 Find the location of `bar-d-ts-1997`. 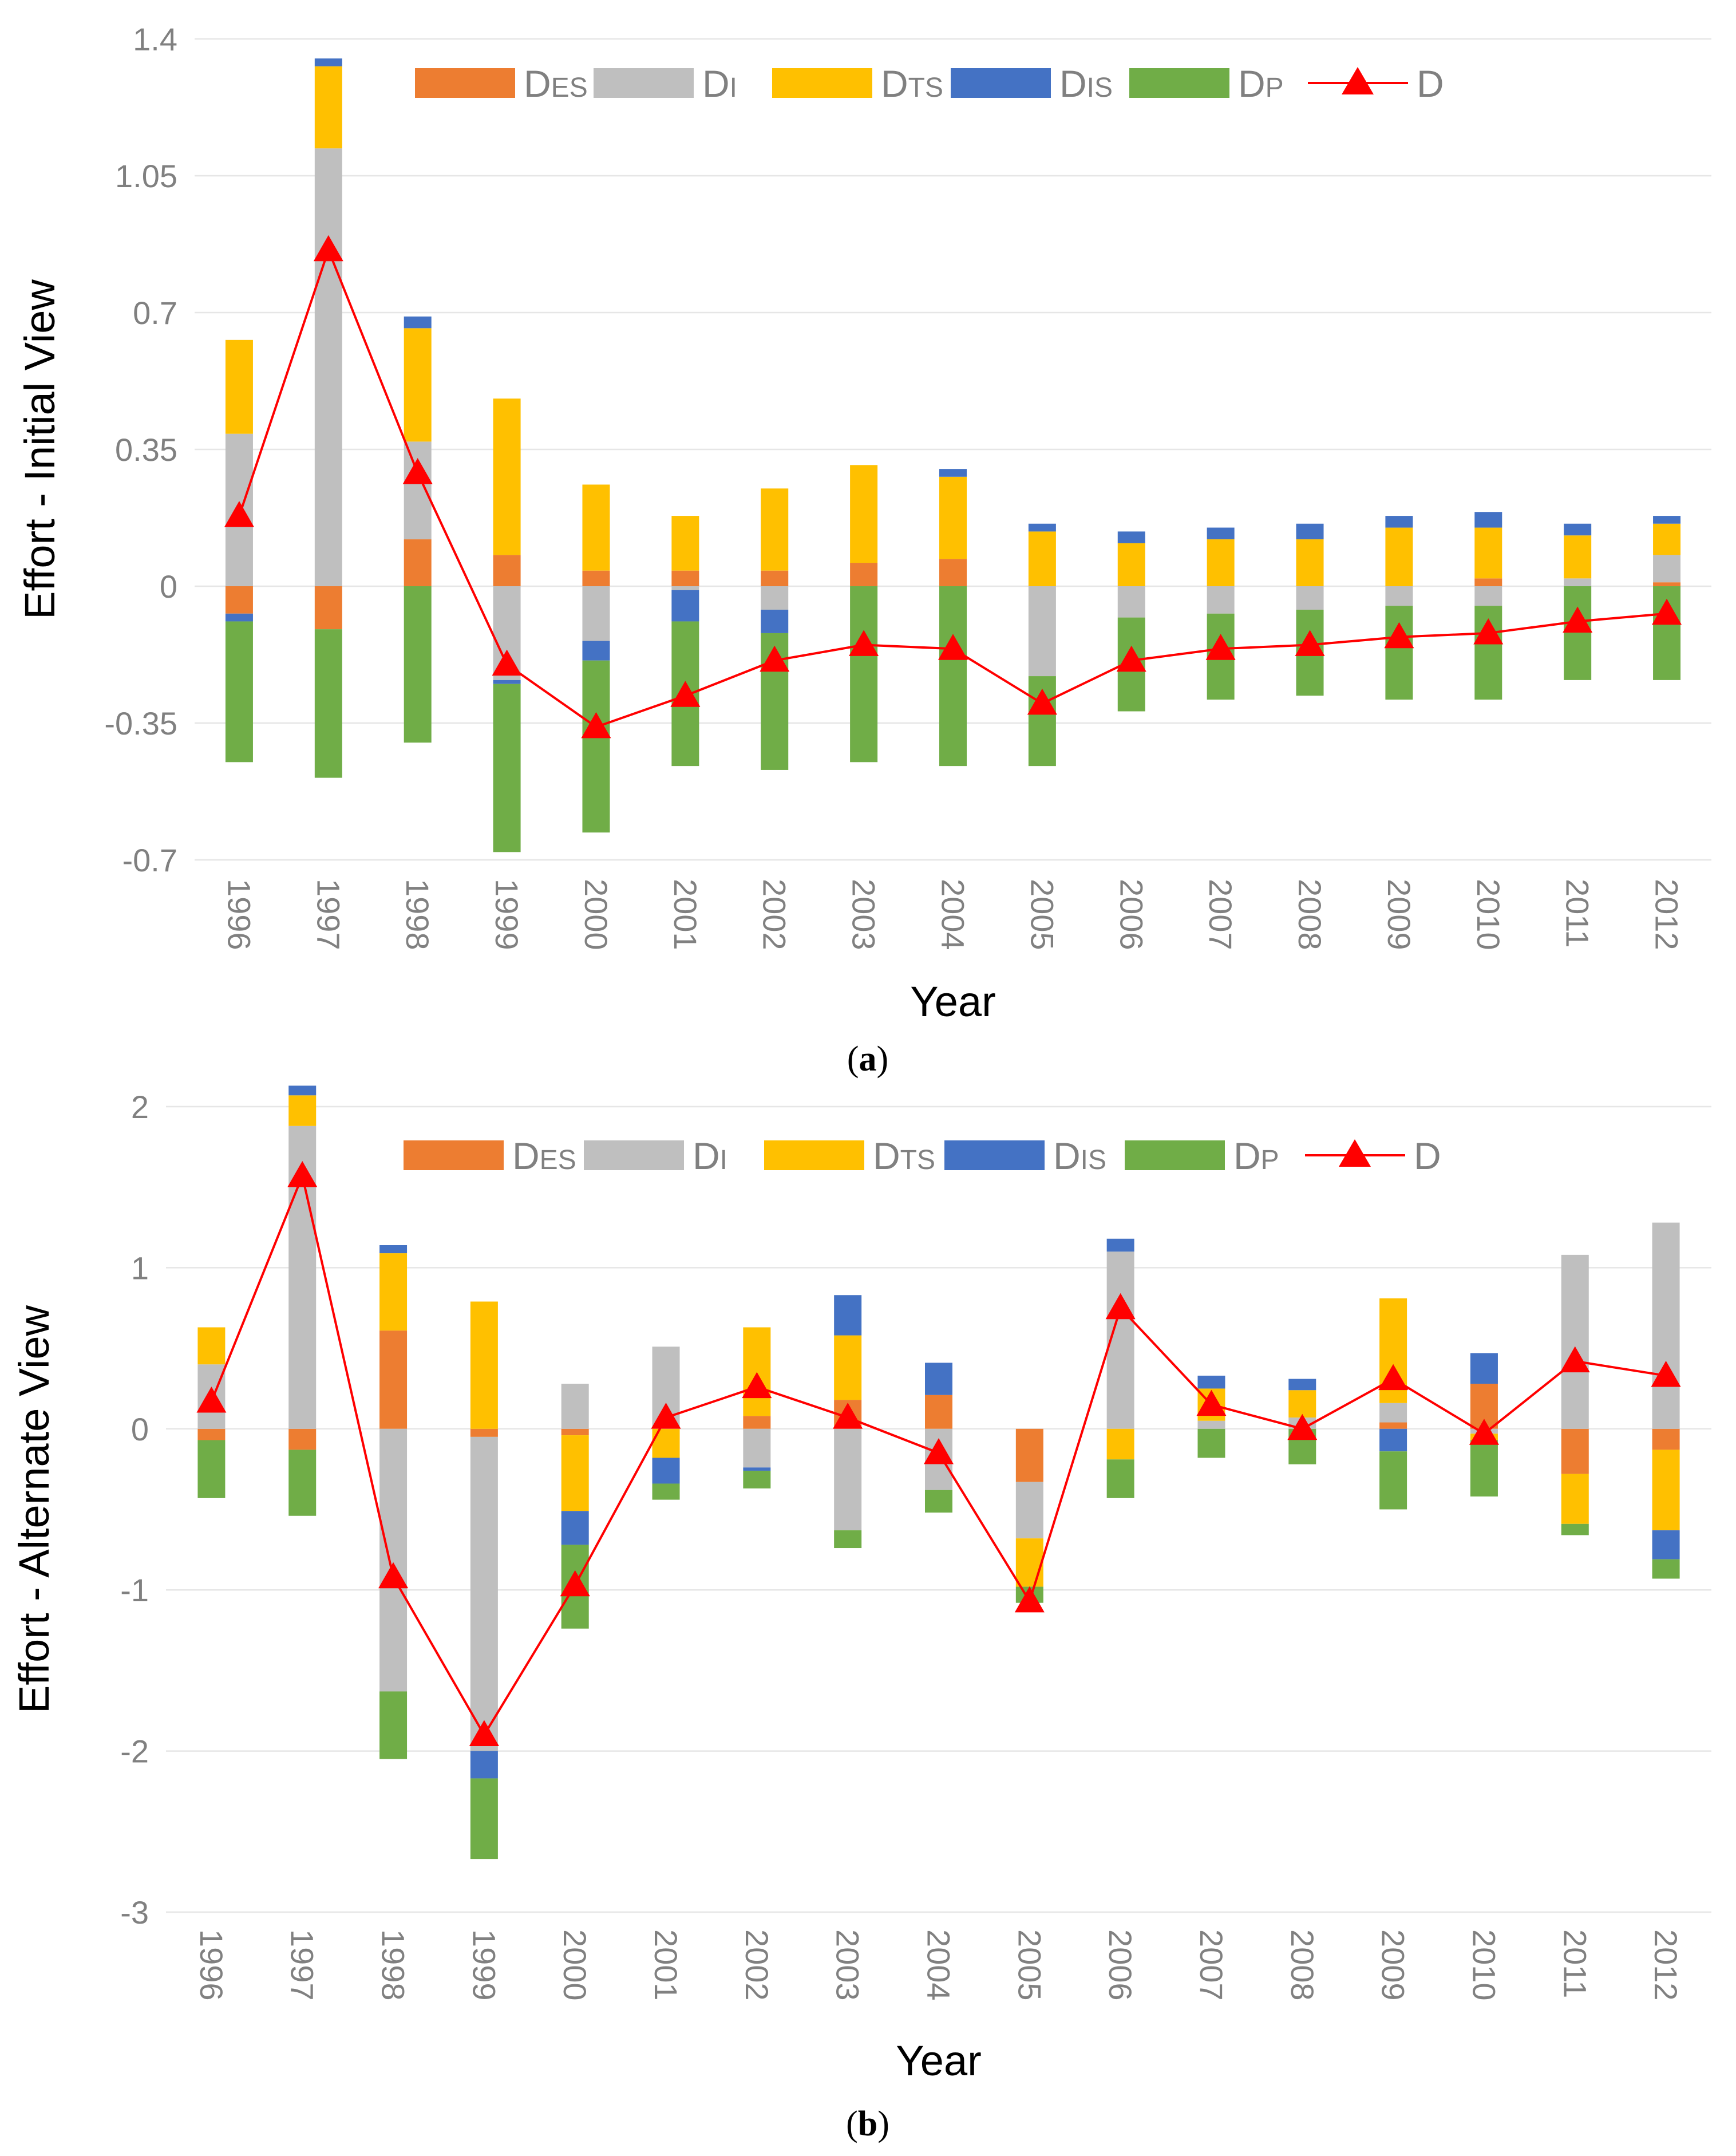

bar-d-ts-1997 is located at coordinates (302, 1110).